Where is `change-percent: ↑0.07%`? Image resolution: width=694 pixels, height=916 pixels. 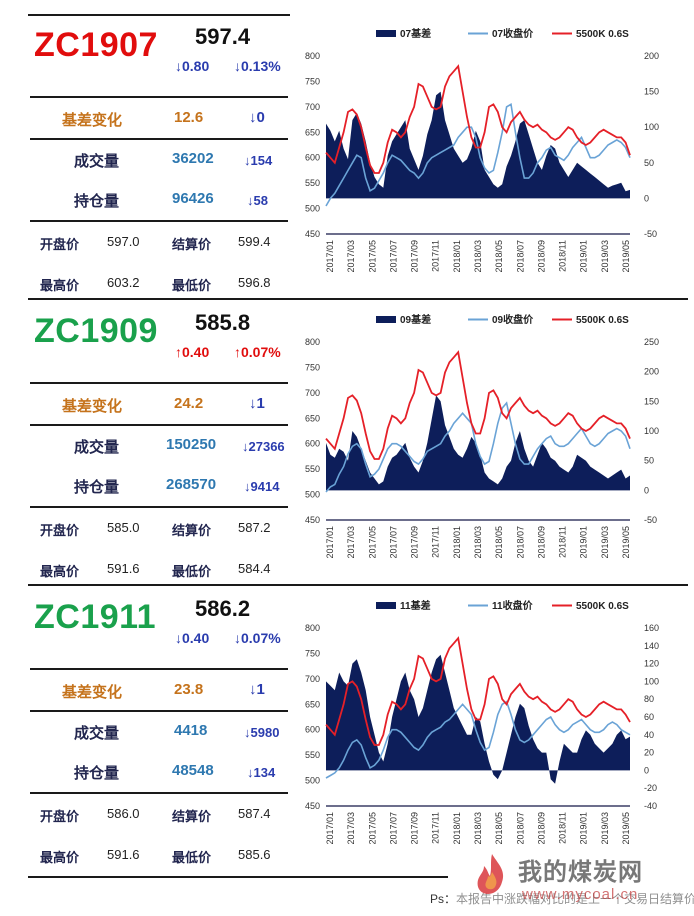 change-percent: ↑0.07% is located at coordinates (257, 352).